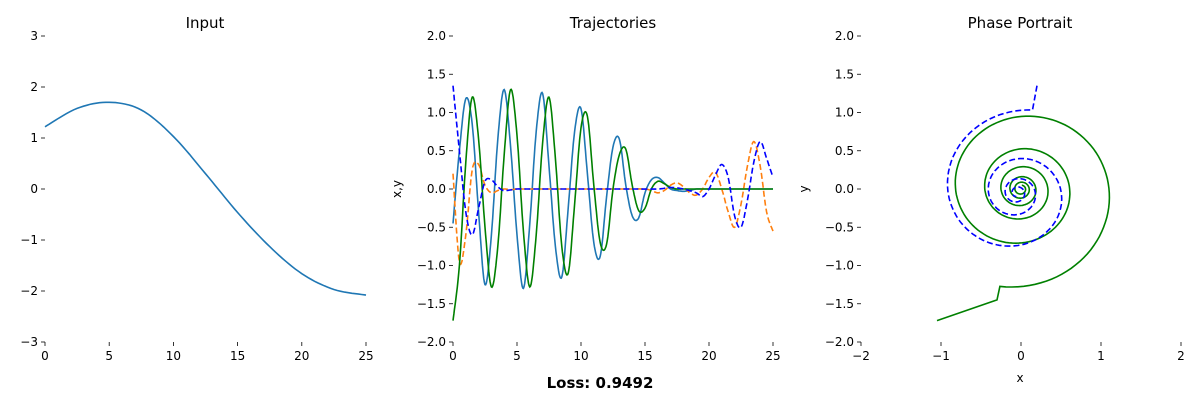  What do you see at coordinates (1101, 356) in the screenshot?
I see `x-tick-label: 1` at bounding box center [1101, 356].